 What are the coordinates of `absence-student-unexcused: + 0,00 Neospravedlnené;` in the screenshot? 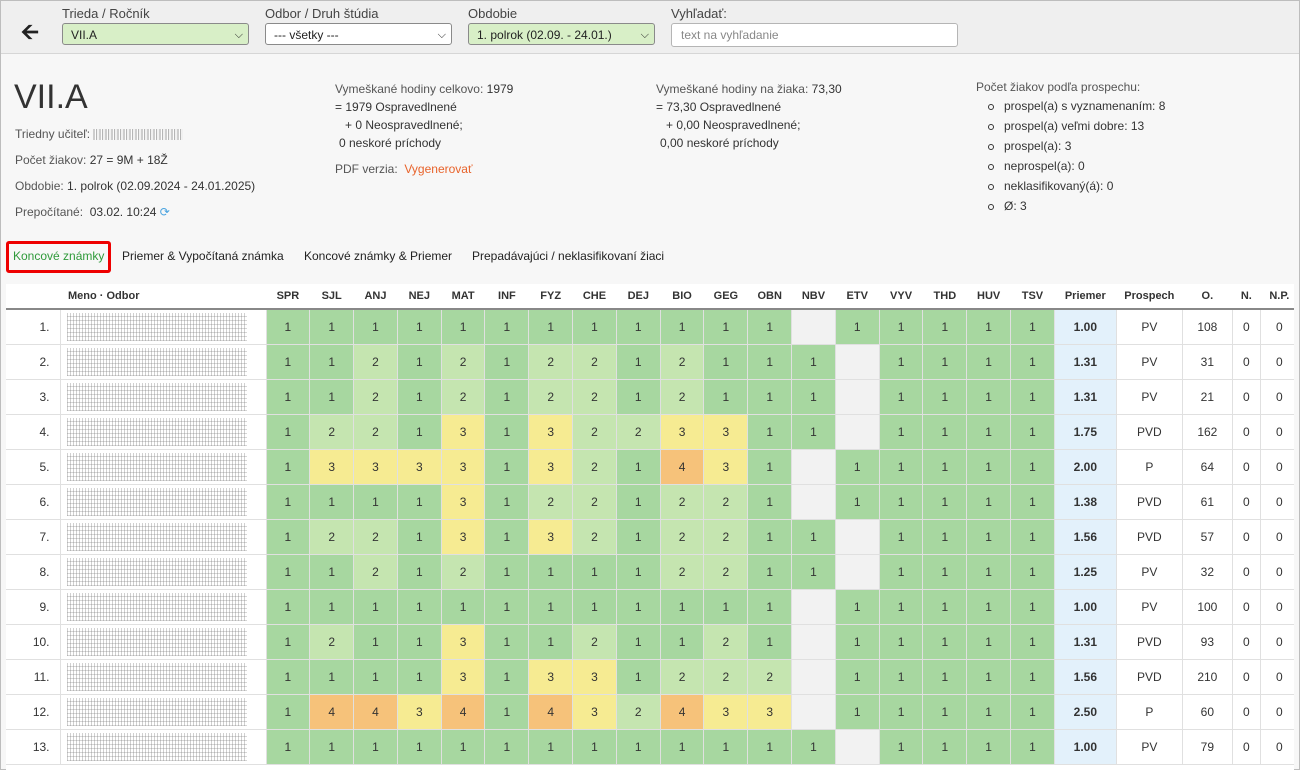 It's located at (733, 125).